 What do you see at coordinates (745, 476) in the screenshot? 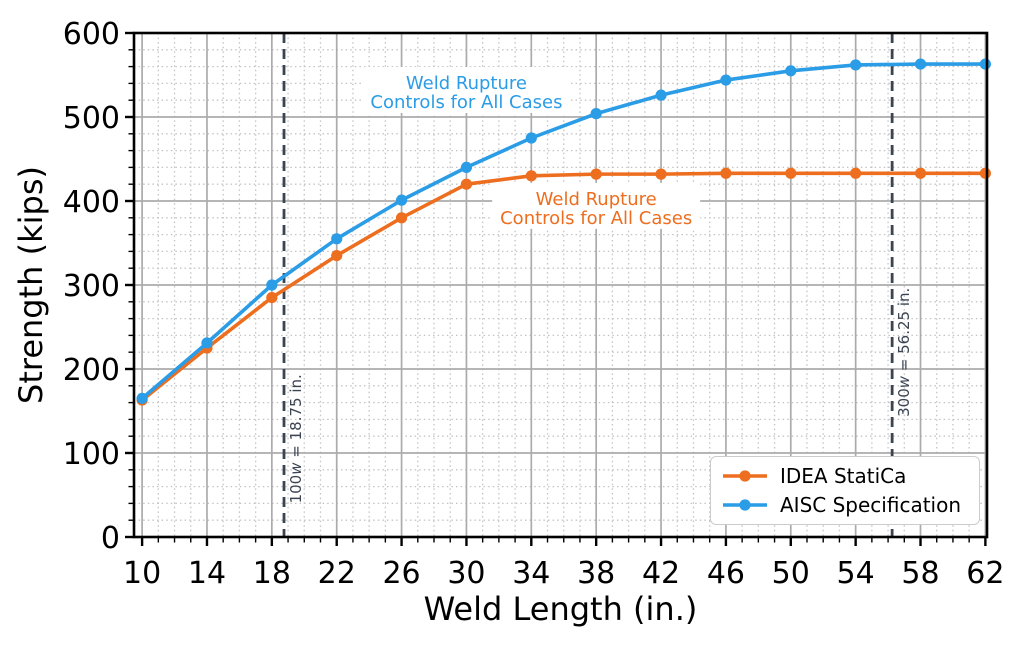
I see `orange-line-marker-icon` at bounding box center [745, 476].